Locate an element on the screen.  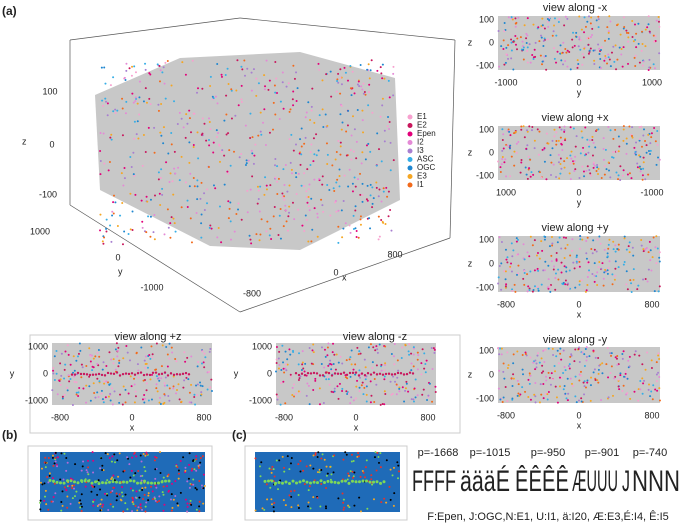
x-tick-label: 0 is located at coordinates (355, 417).